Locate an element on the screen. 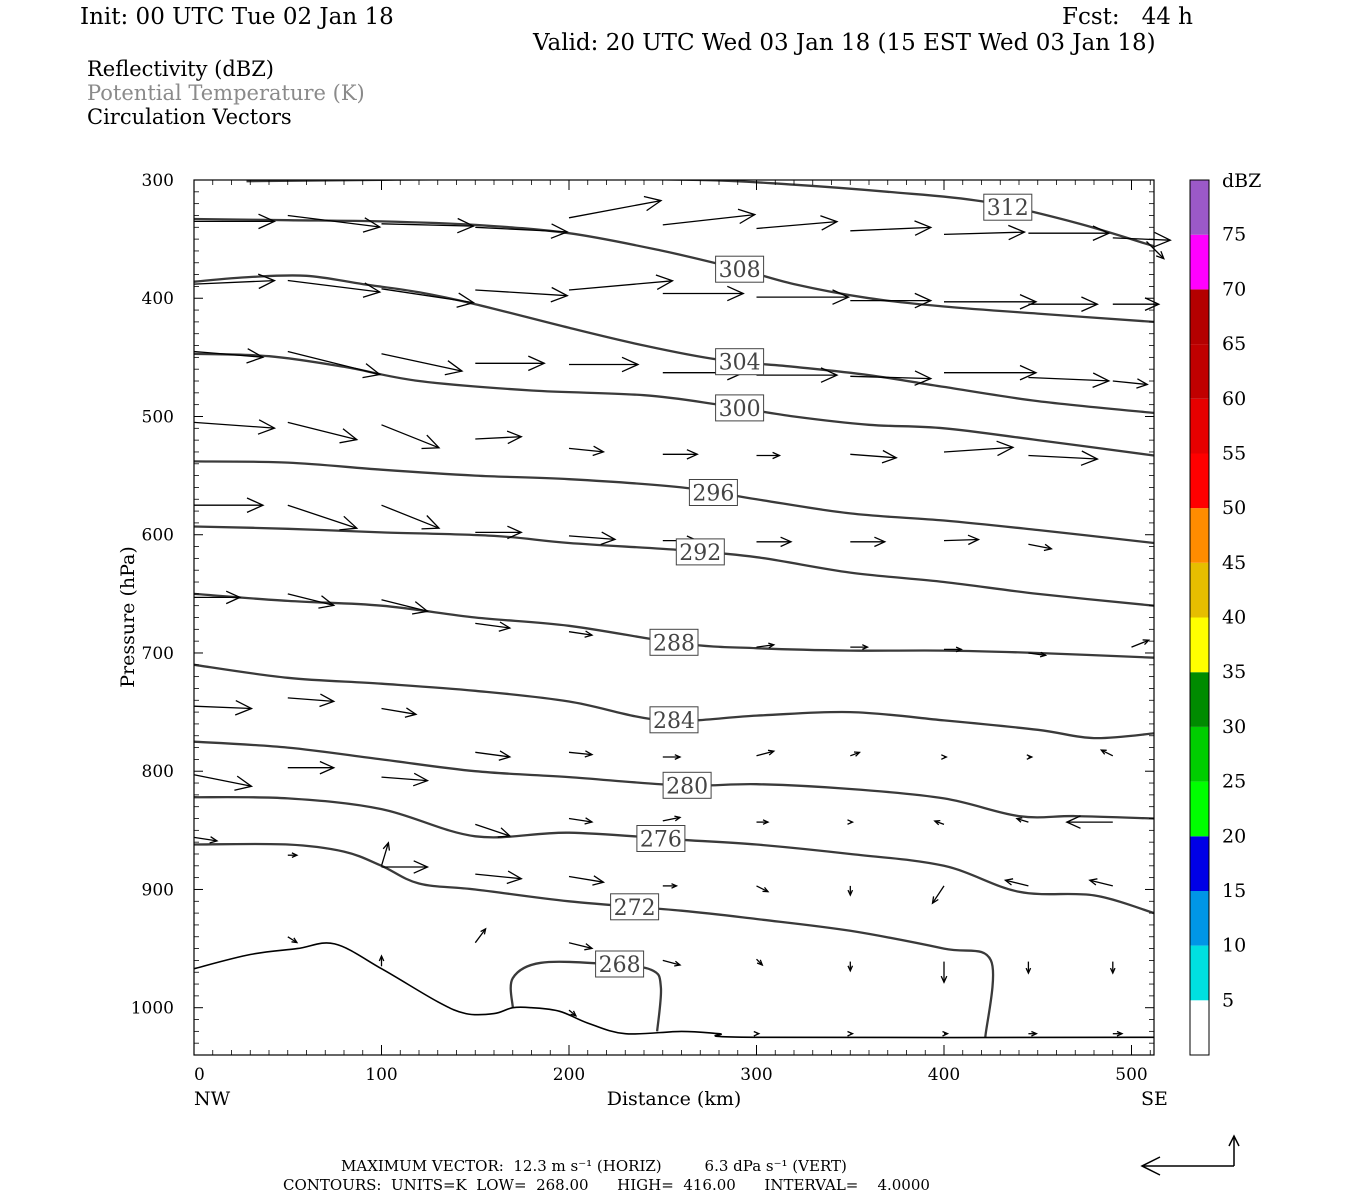 The image size is (1350, 1200). x-end-label-right: SE is located at coordinates (1154, 1099).